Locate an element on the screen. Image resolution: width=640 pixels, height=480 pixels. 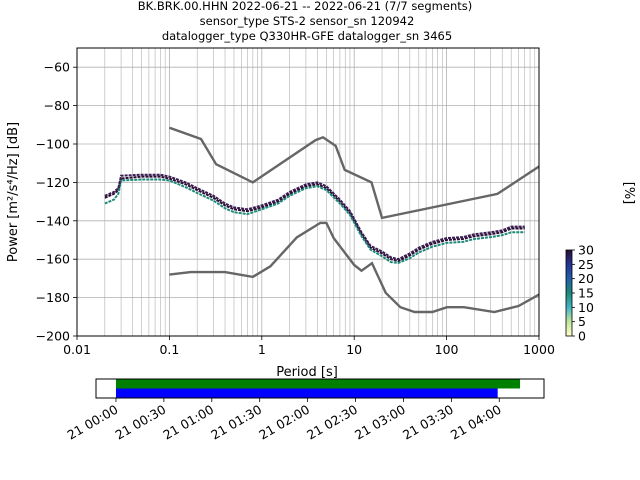
time-tick-label: 21 03:30 is located at coordinates (428, 422).